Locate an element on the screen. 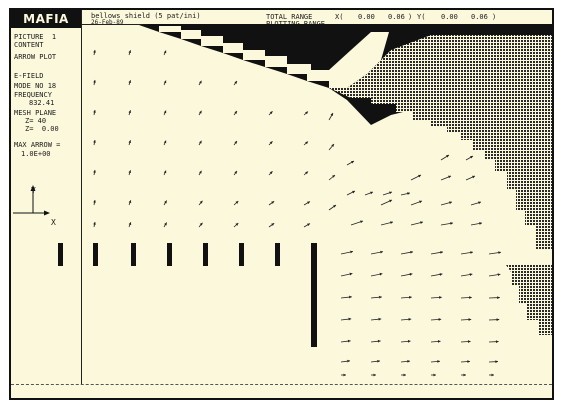  bellows-tall-fin is located at coordinates (314, 295).